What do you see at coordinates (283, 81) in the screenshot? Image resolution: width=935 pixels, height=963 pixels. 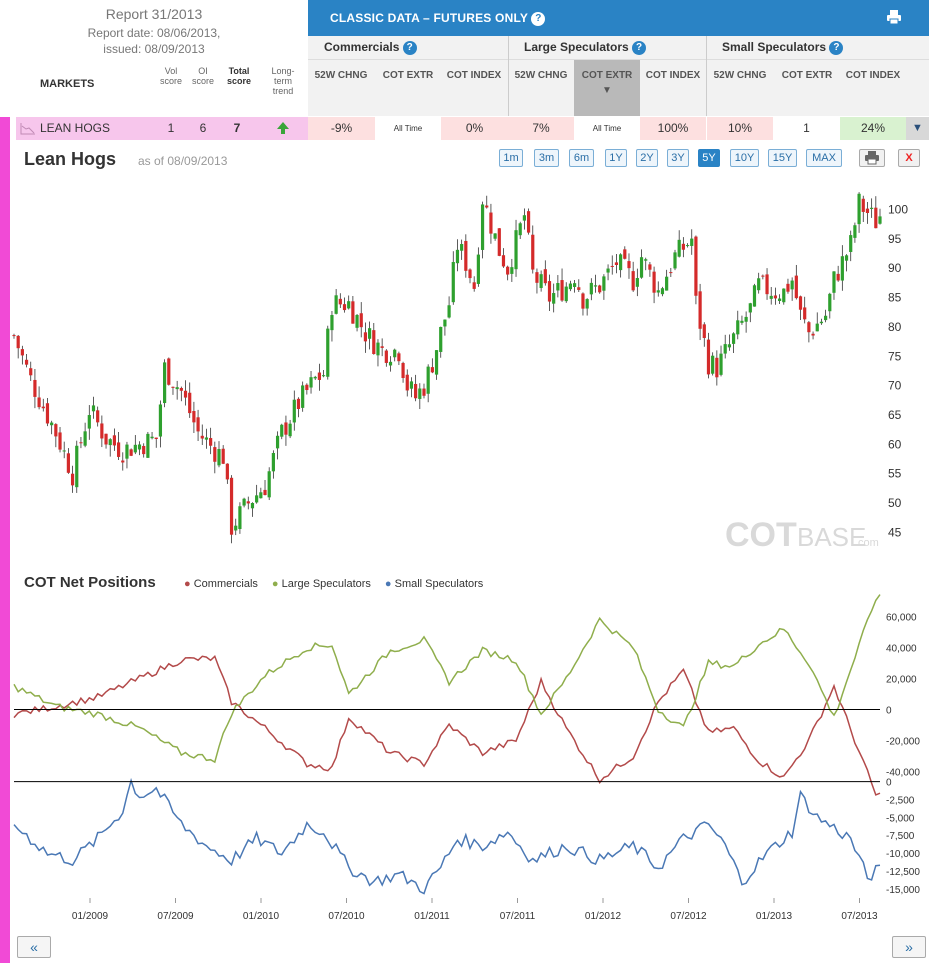 I see `long-term-trend-header: Long-term trend` at bounding box center [283, 81].